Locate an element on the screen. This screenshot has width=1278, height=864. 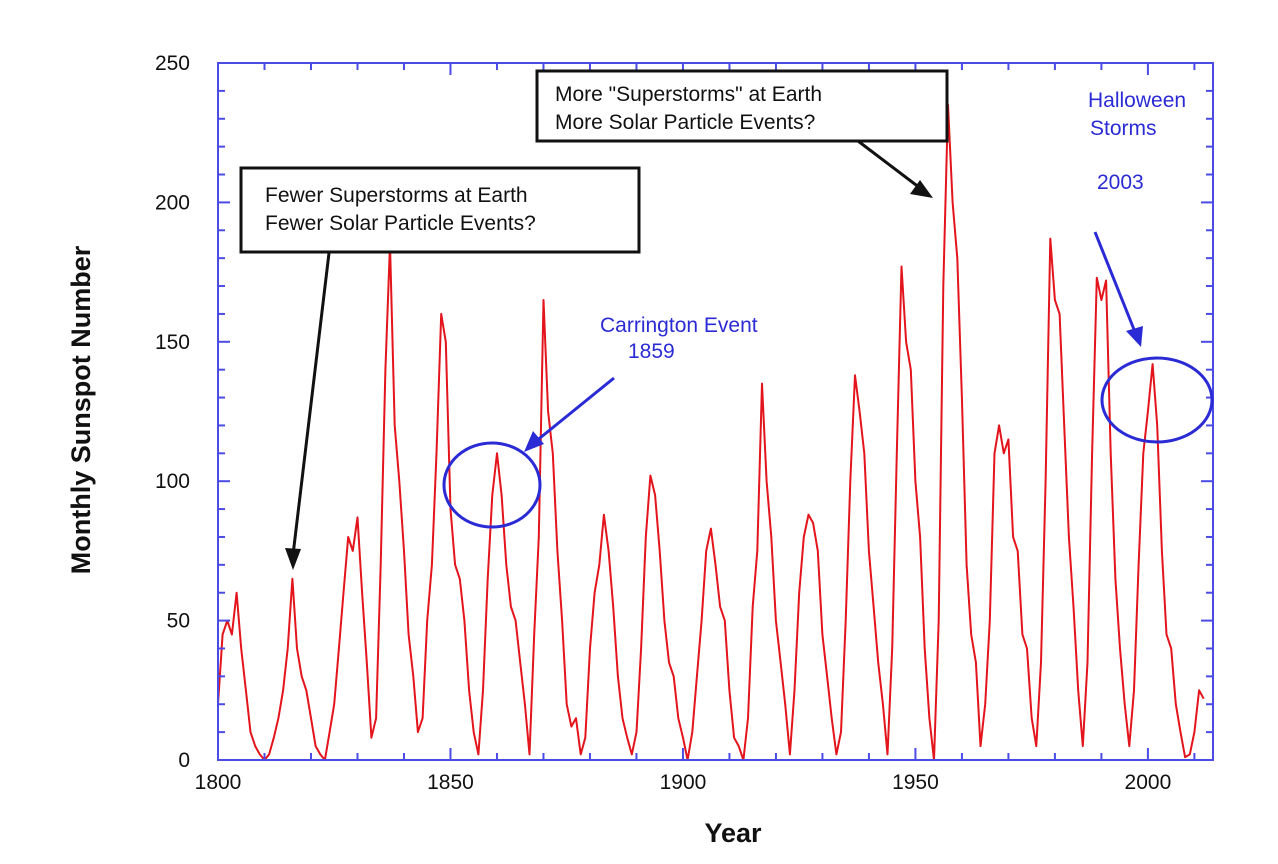
x-tick-label: 1800 is located at coordinates (218, 782).